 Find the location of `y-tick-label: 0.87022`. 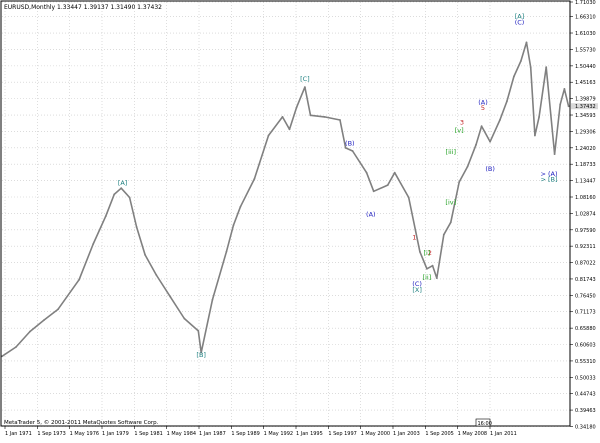

y-tick-label: 0.87022 is located at coordinates (585, 264).